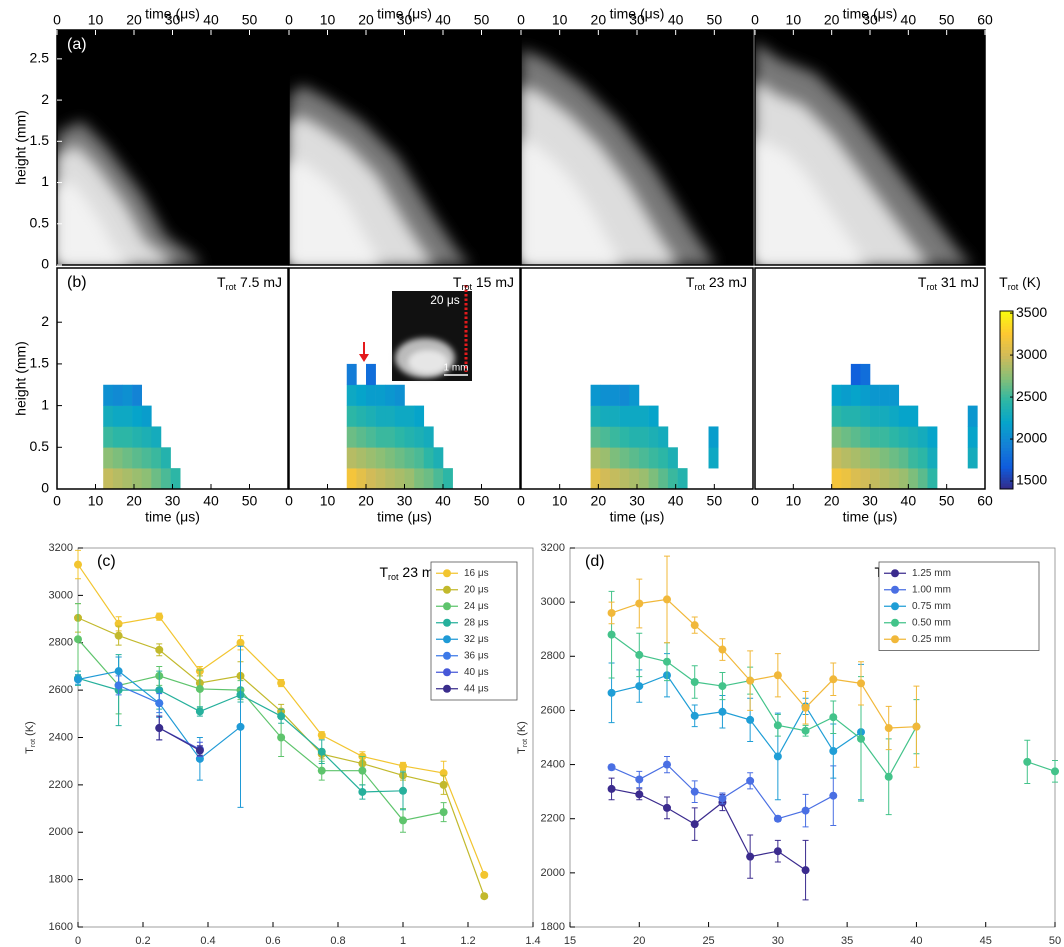  I want to click on x-tick-label: 35, so click(847, 941).